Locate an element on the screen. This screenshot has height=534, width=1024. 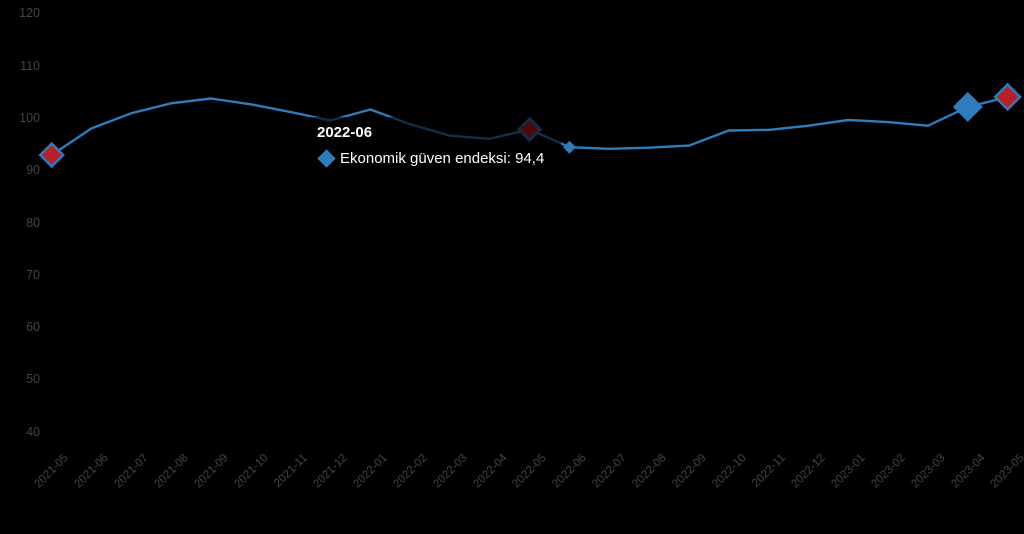
y-axis-label-110: 110 is located at coordinates (30, 65).